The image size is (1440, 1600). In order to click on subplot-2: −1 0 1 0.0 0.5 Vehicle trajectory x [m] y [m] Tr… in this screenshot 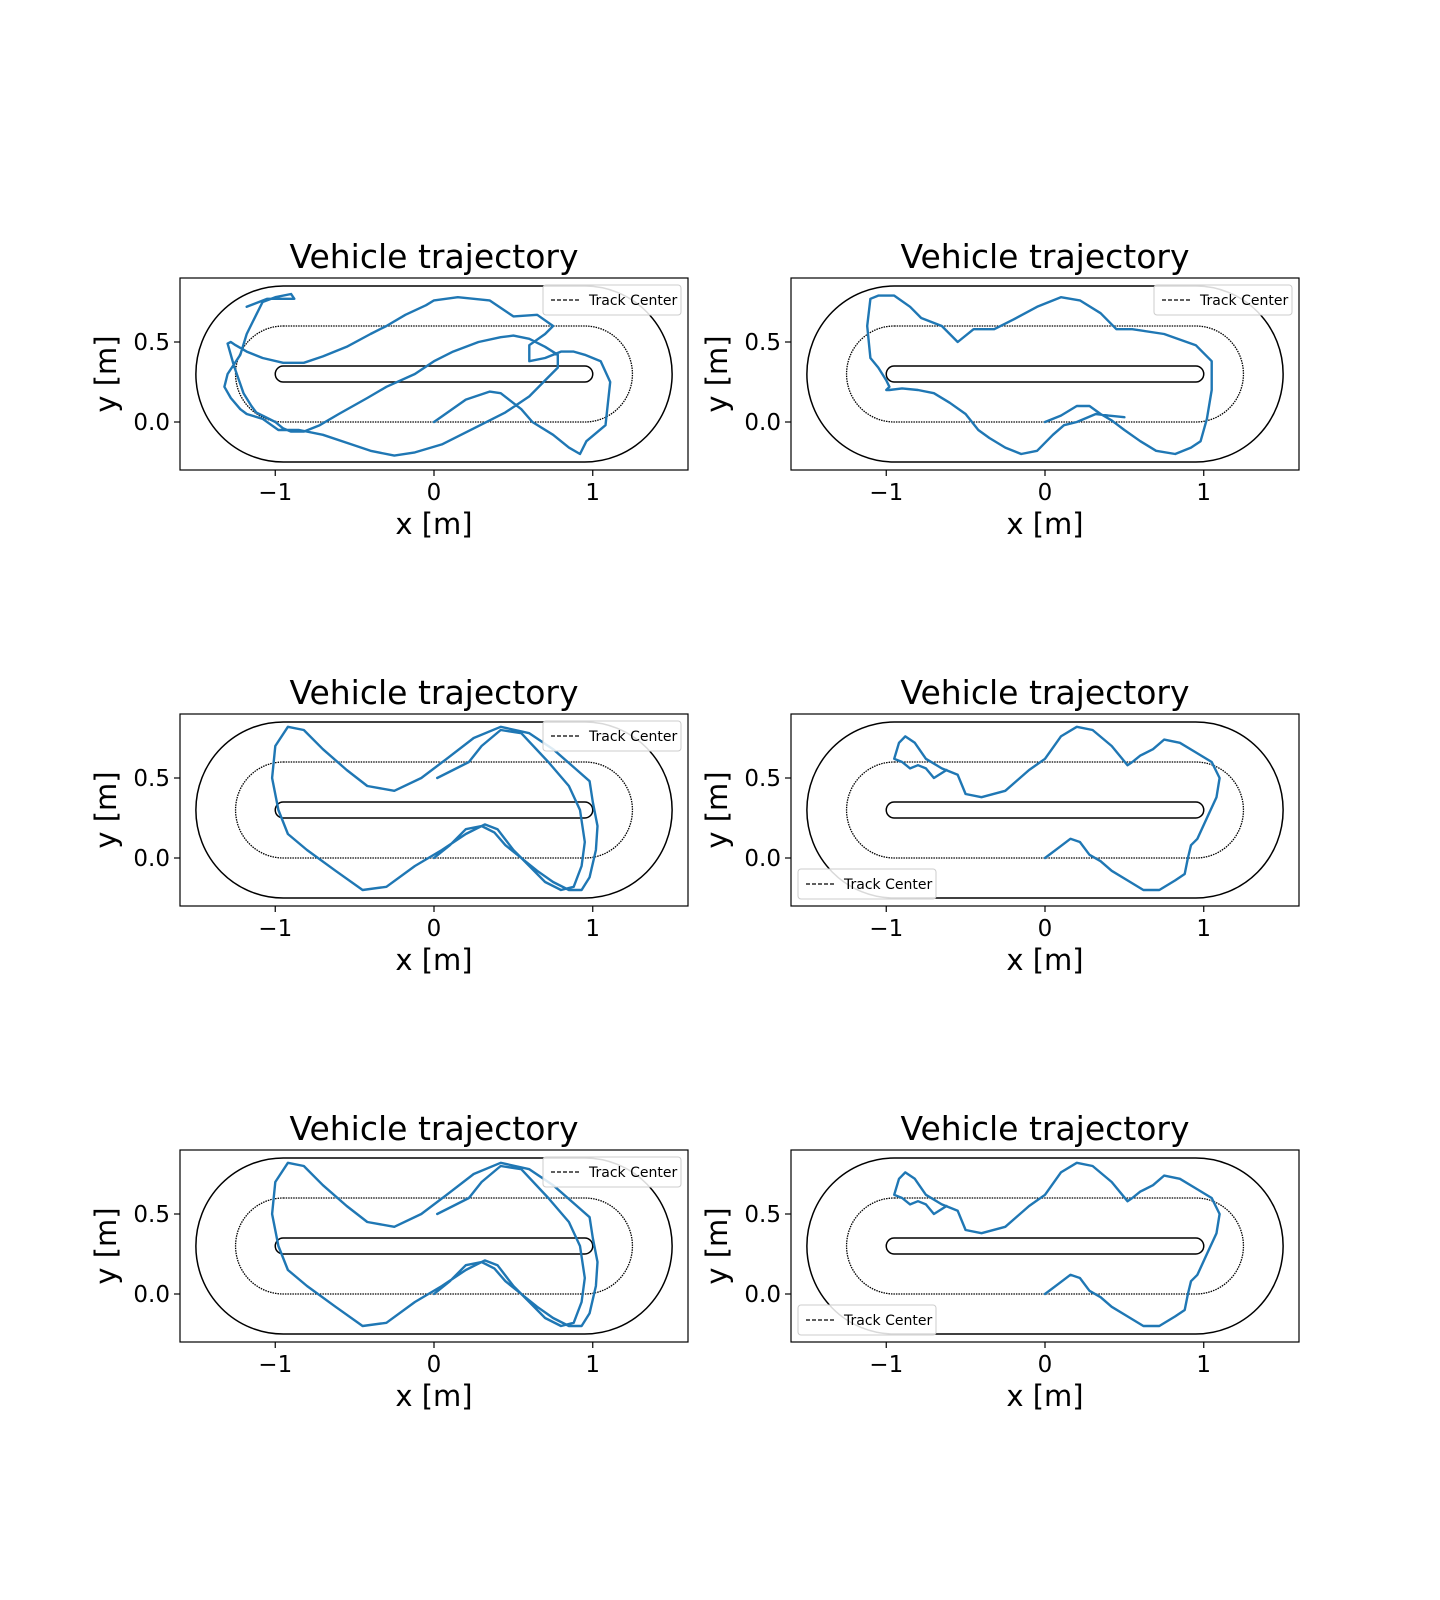, I will do `click(1000, 389)`.